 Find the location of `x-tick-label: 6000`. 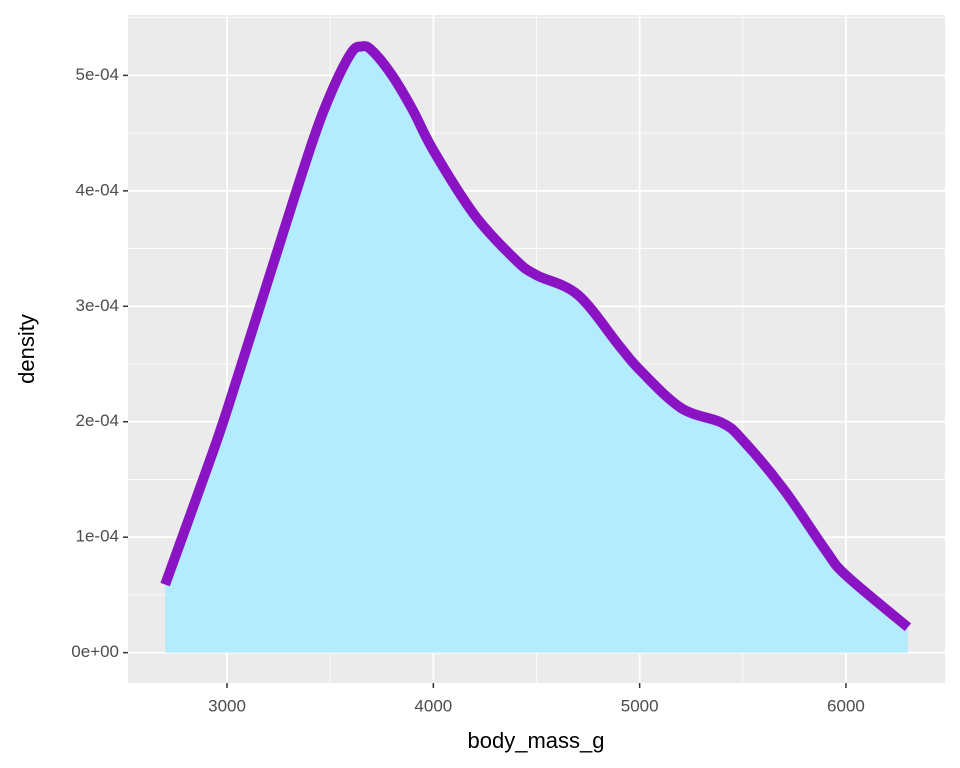

x-tick-label: 6000 is located at coordinates (846, 705).